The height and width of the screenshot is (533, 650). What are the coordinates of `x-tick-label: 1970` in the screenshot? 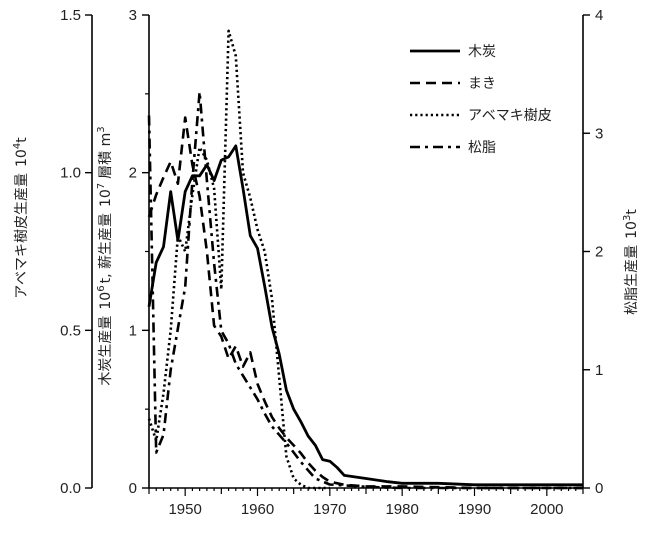 It's located at (329, 509).